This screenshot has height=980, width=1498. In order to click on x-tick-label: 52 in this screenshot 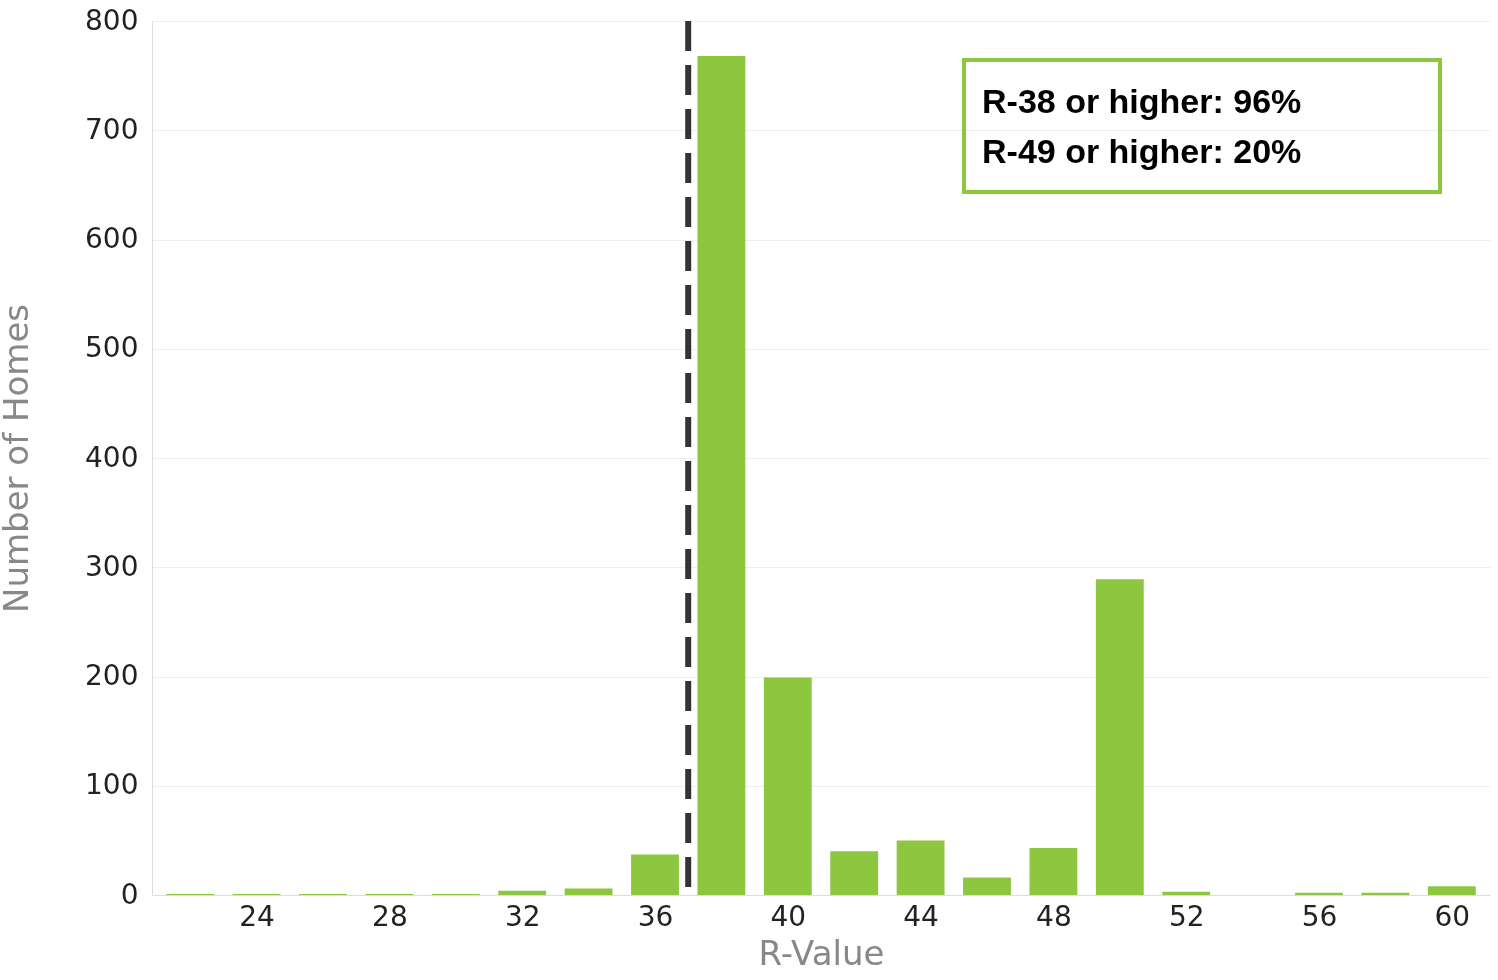, I will do `click(1186, 916)`.